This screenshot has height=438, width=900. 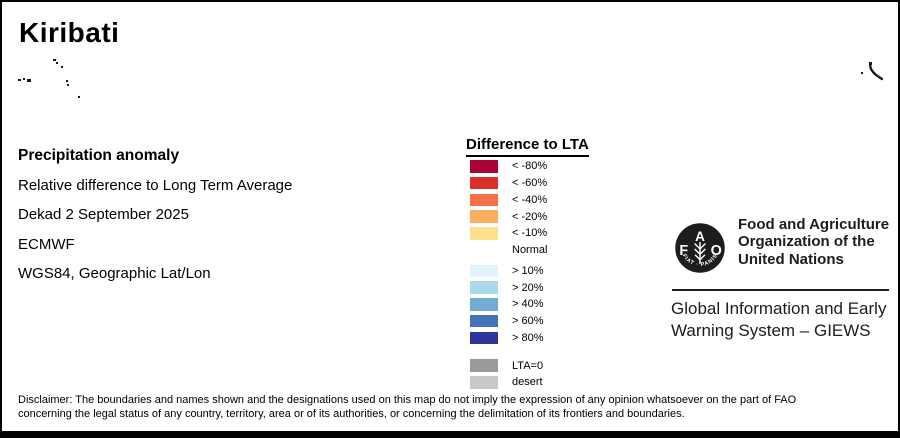 I want to click on legend-row: desert, so click(x=527, y=382).